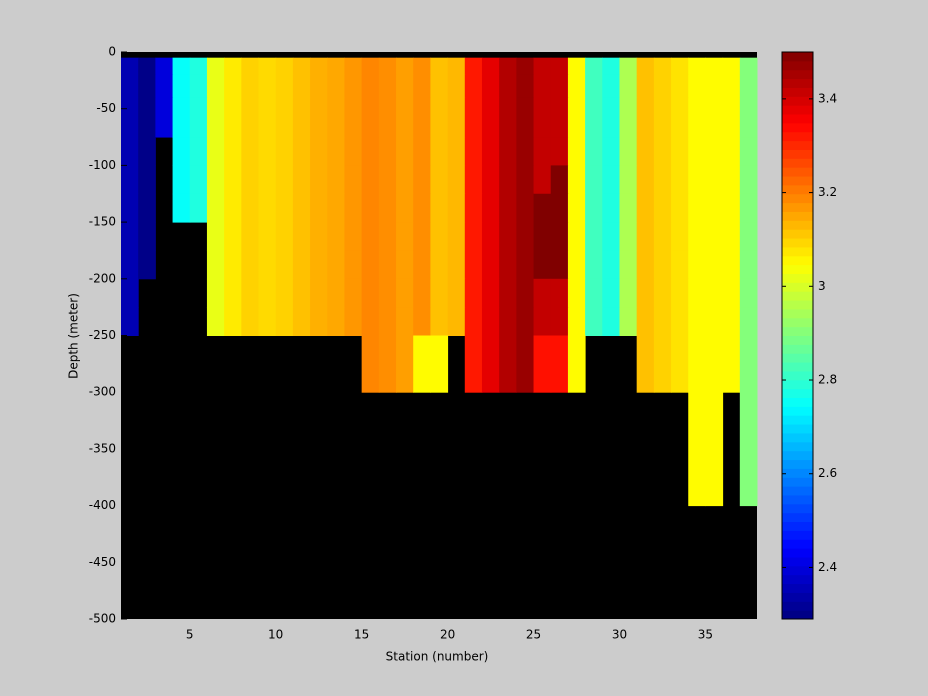  I want to click on colorbar-frame, so click(797, 335).